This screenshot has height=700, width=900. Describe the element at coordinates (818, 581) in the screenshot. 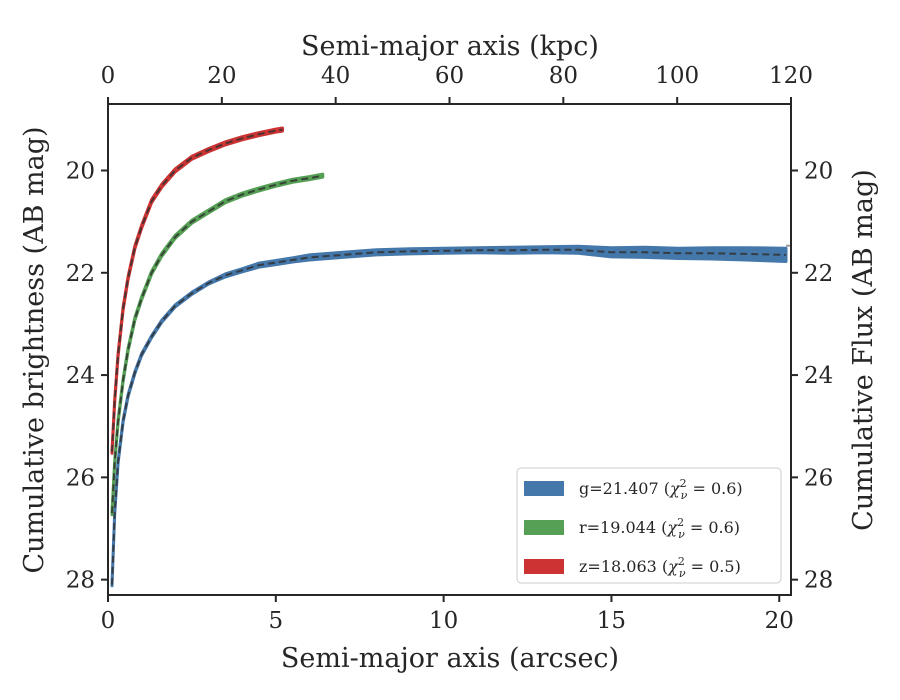

I see `right-y-tick-label: 28` at that location.